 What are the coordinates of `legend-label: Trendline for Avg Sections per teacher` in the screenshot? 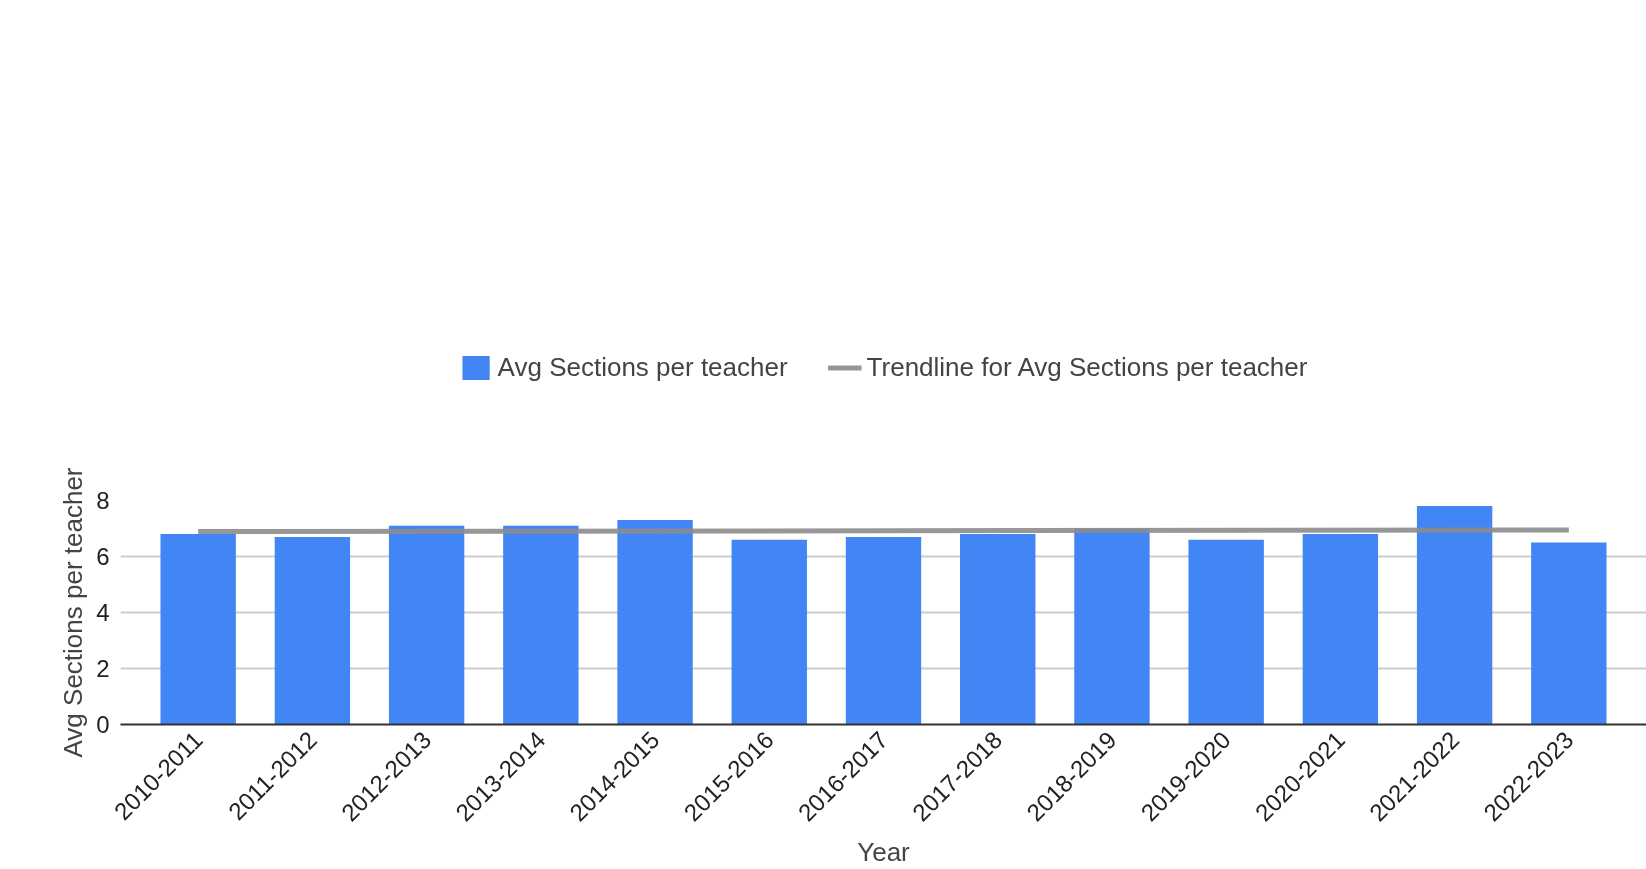 It's located at (1087, 367).